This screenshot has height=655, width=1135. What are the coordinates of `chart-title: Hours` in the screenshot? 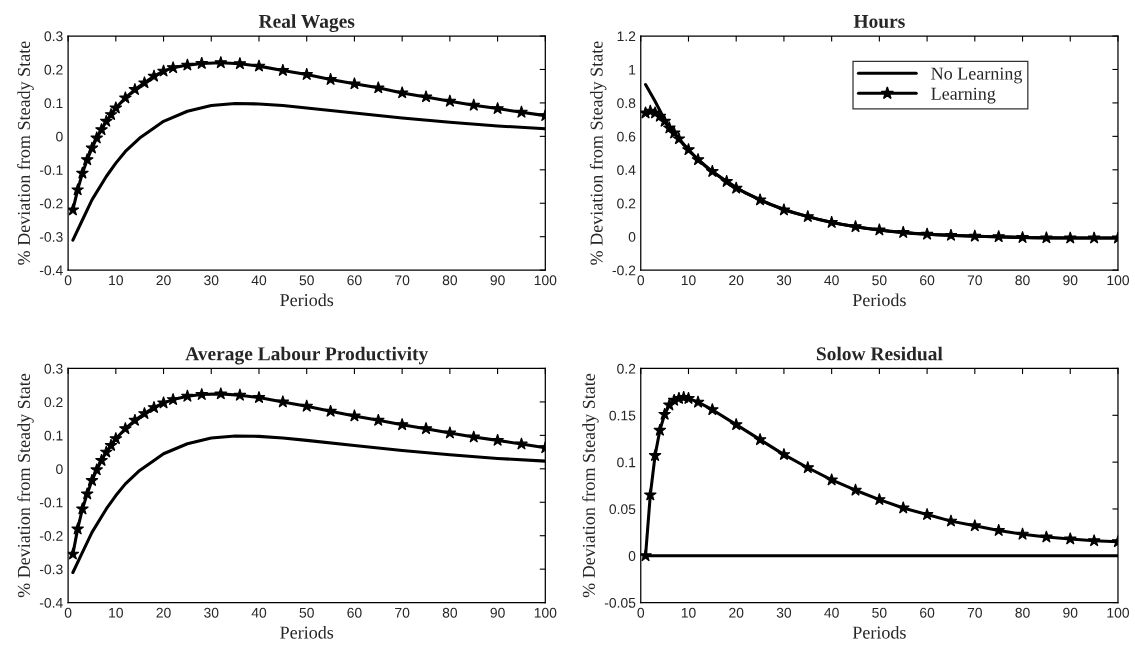 It's located at (879, 21).